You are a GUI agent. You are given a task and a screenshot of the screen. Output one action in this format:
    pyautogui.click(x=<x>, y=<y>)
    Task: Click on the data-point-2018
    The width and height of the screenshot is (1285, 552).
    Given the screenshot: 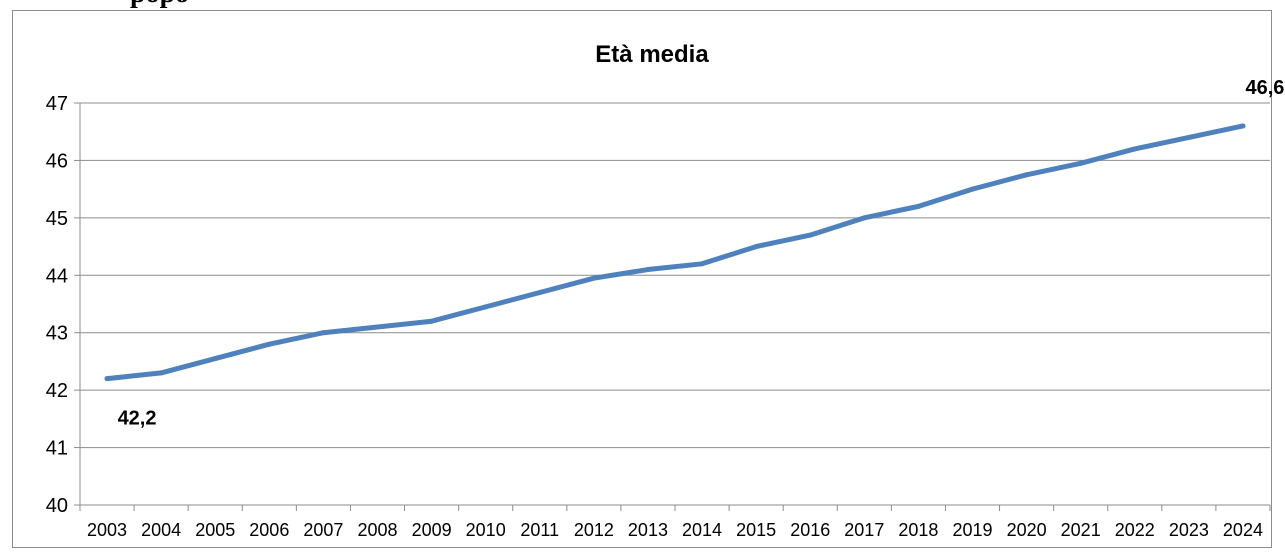 What is the action you would take?
    pyautogui.click(x=918, y=206)
    